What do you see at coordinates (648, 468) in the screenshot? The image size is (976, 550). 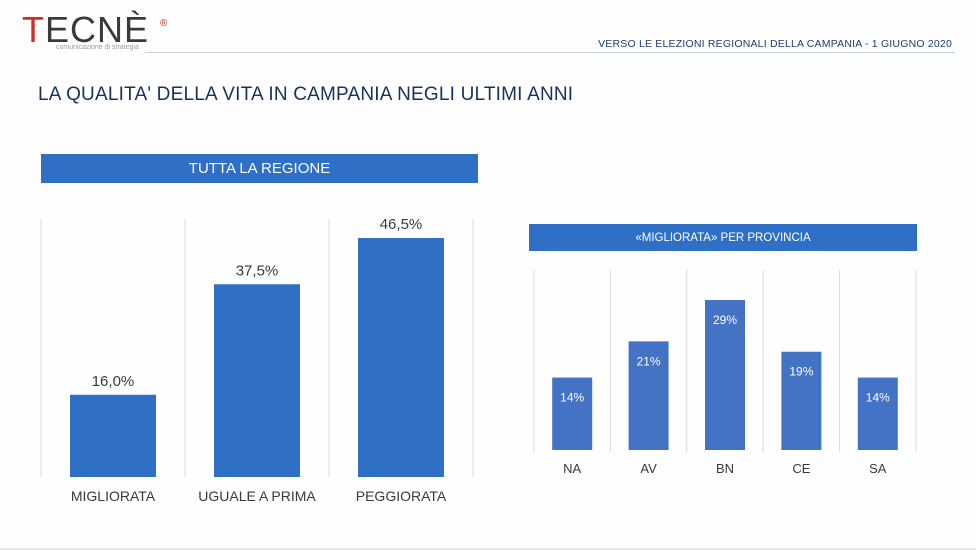 I see `category-label: AV` at bounding box center [648, 468].